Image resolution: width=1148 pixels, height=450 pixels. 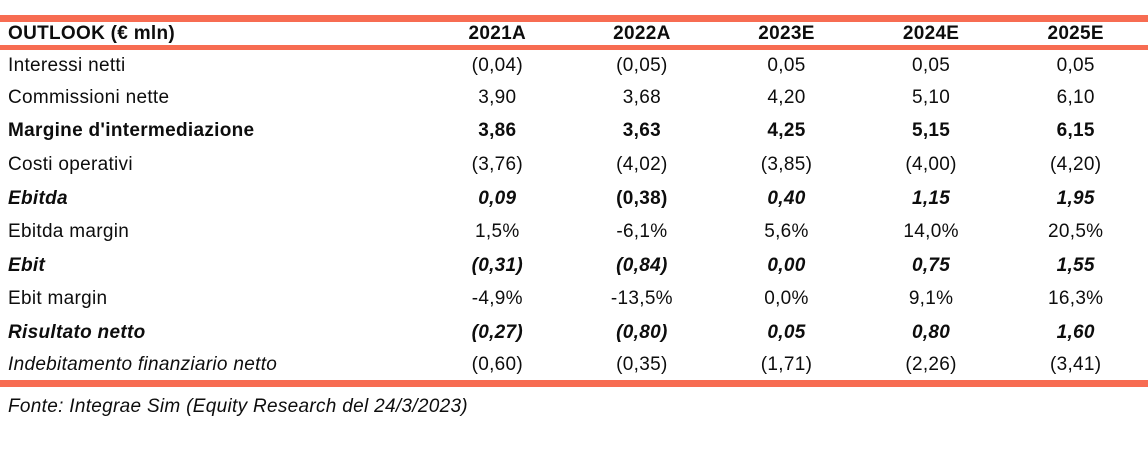 What do you see at coordinates (931, 232) in the screenshot?
I see `cell-value: 14,0%` at bounding box center [931, 232].